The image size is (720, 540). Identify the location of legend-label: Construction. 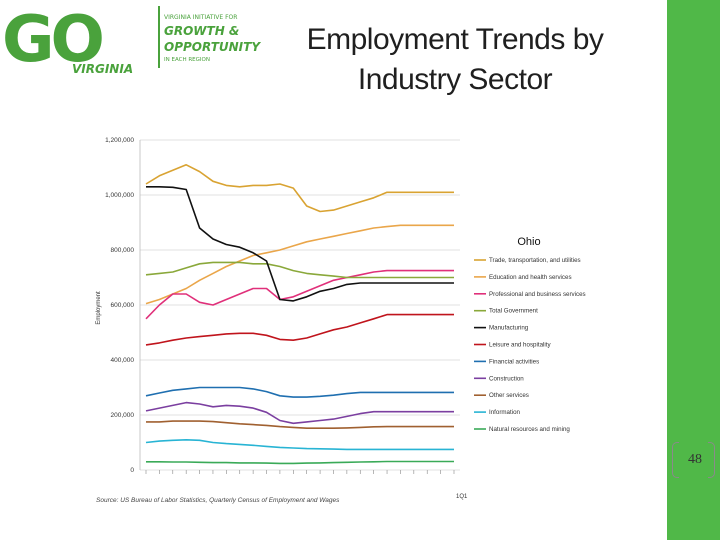
(506, 378).